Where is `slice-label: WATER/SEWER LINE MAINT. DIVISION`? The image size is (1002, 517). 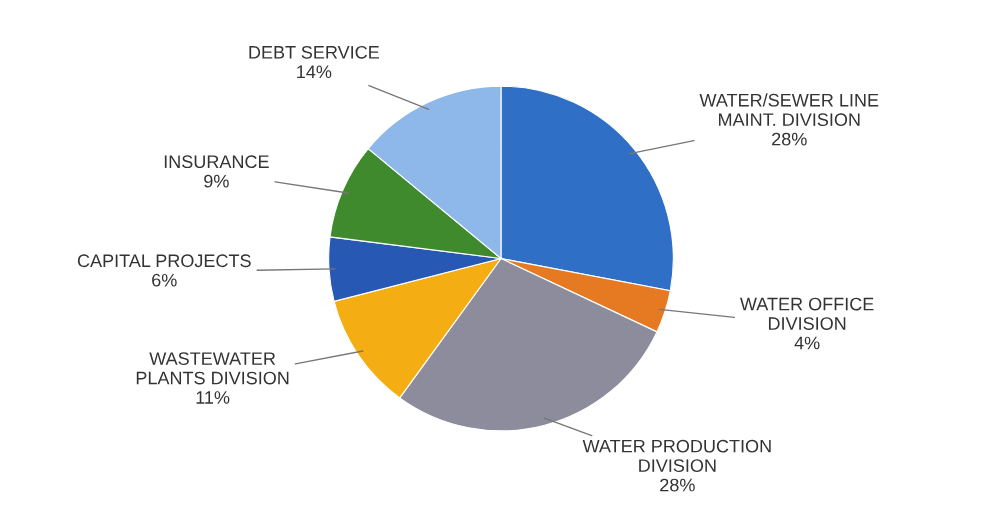
slice-label: WATER/SEWER LINE MAINT. DIVISION is located at coordinates (789, 110).